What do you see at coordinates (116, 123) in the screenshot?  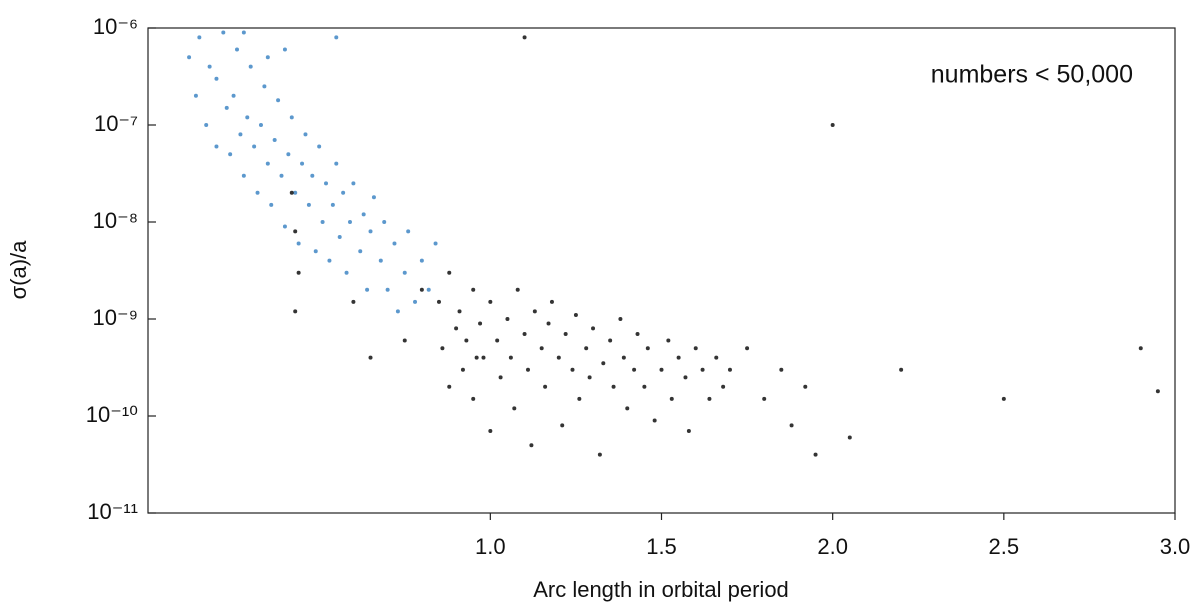 I see `y-tick-label: 10⁻⁷` at bounding box center [116, 123].